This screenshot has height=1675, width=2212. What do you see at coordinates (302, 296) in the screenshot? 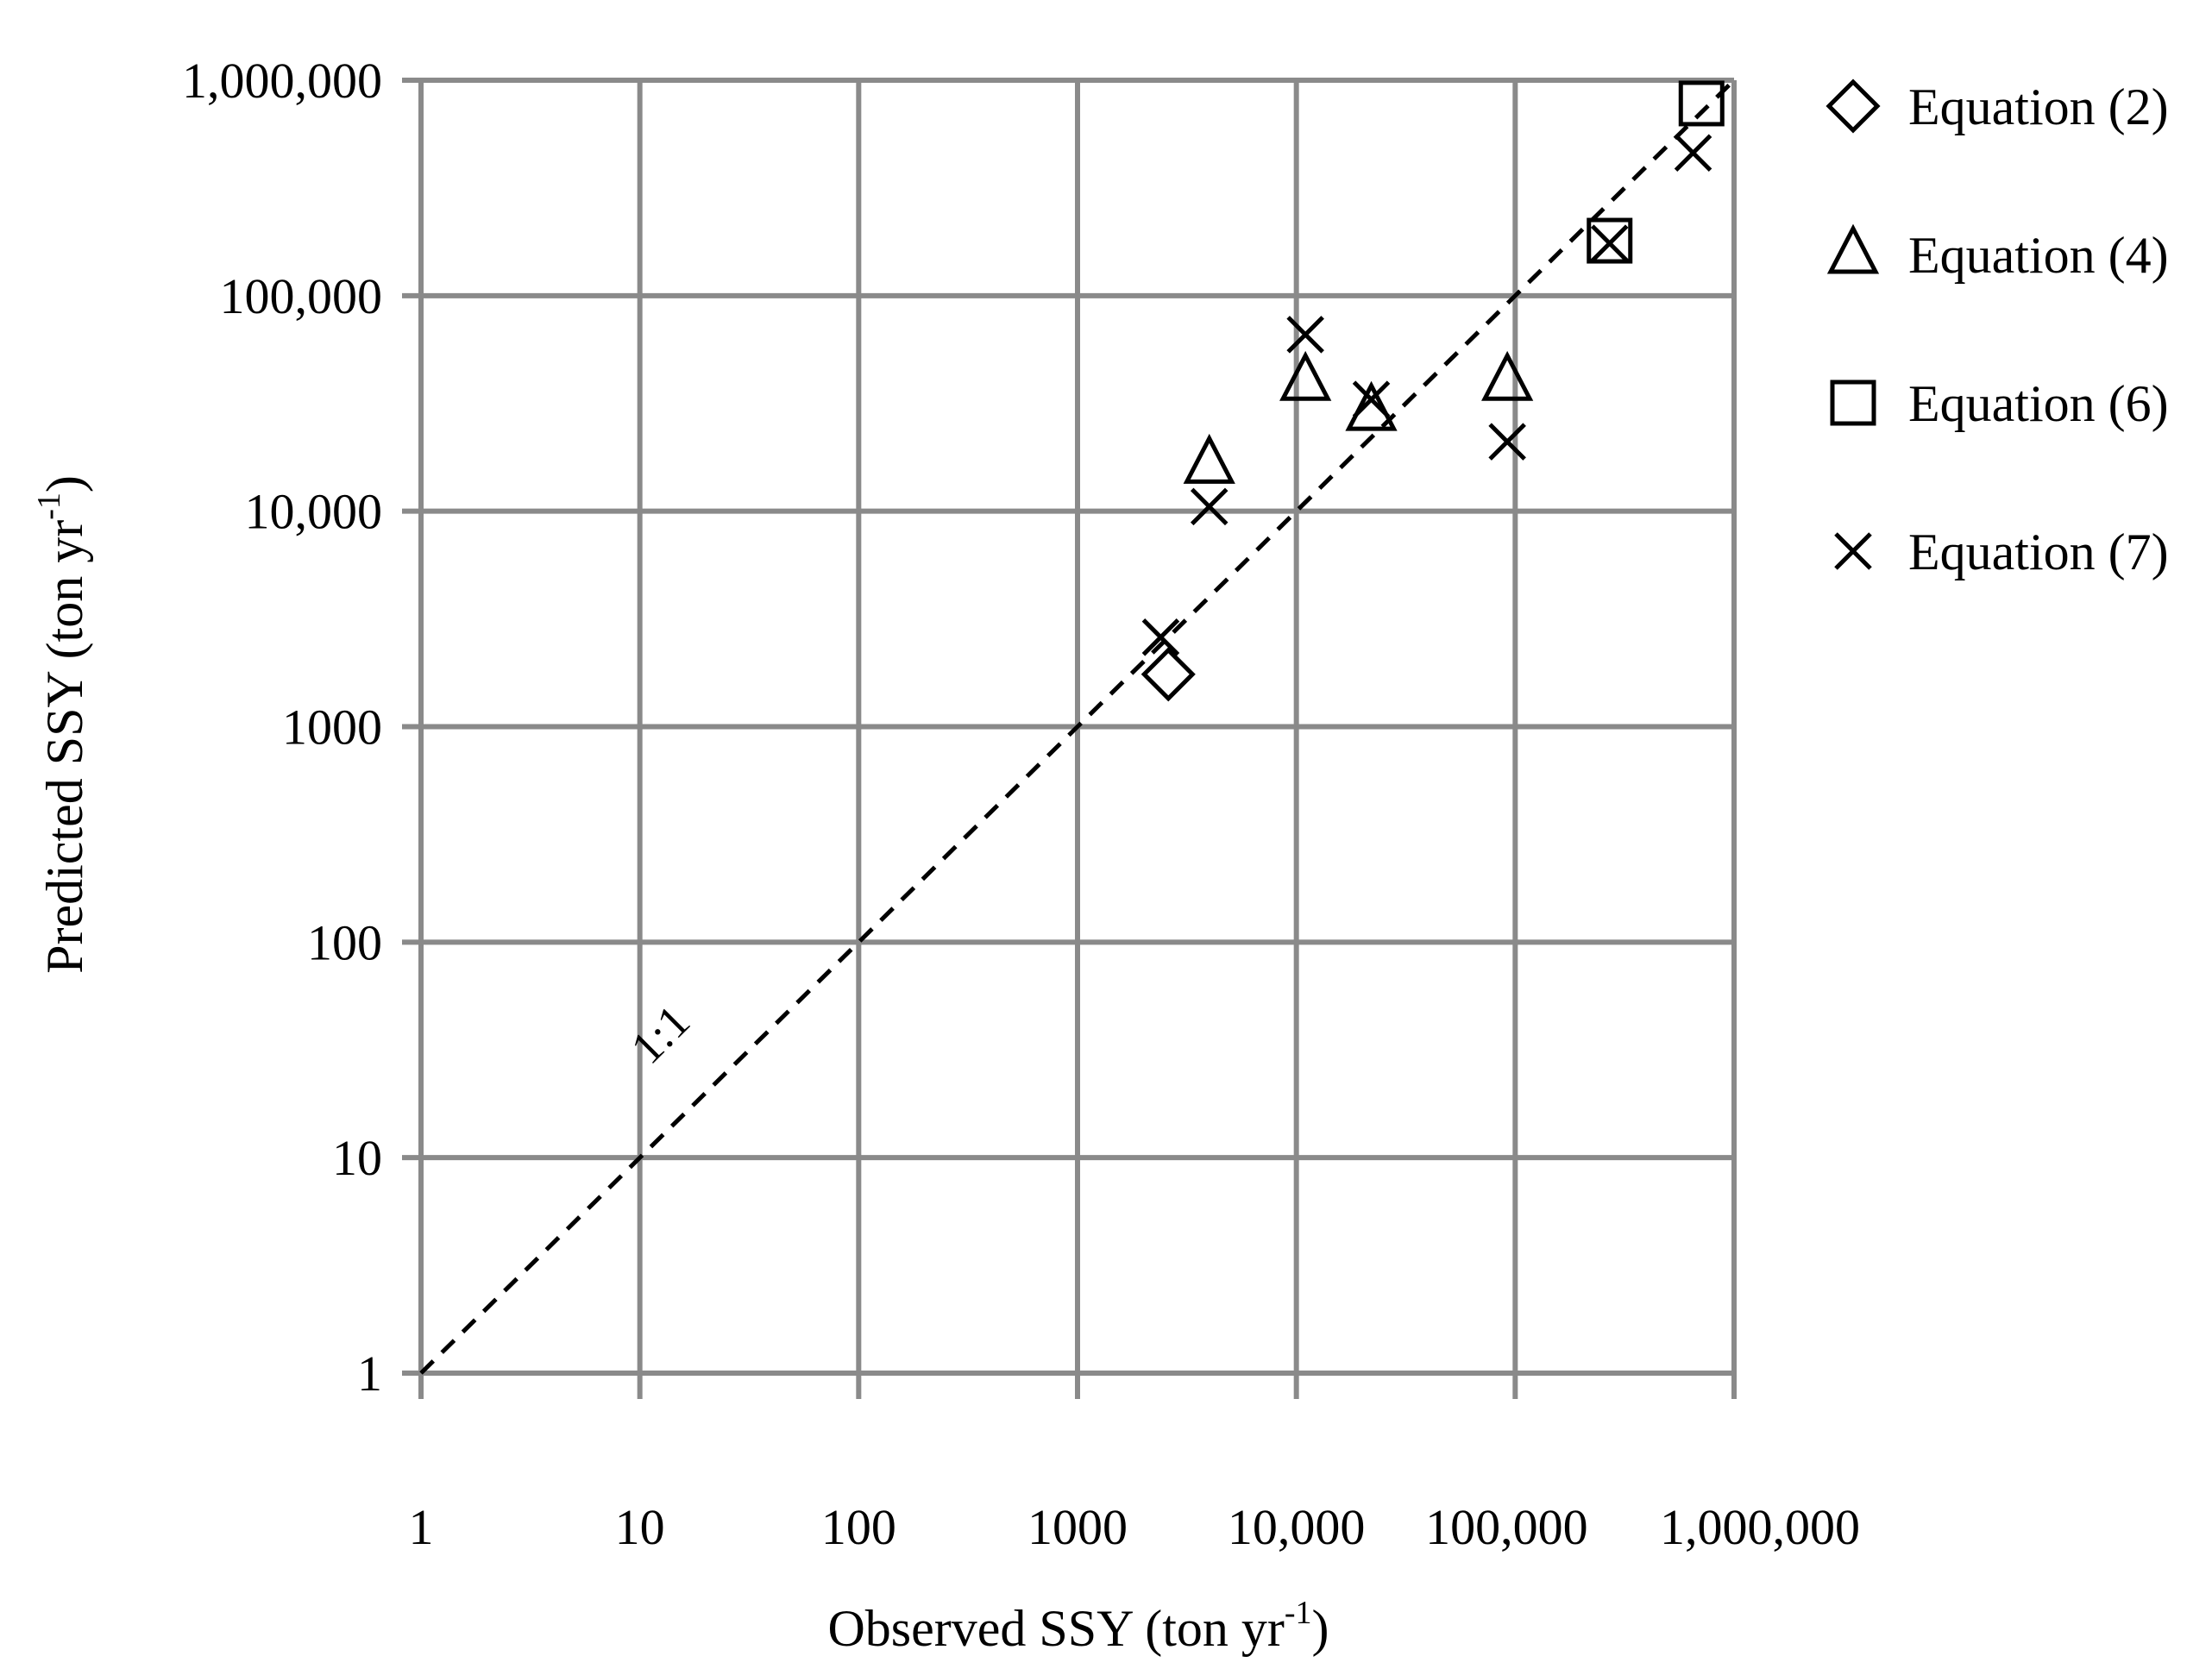
I see `y-tick-label: 100,000` at bounding box center [302, 296].